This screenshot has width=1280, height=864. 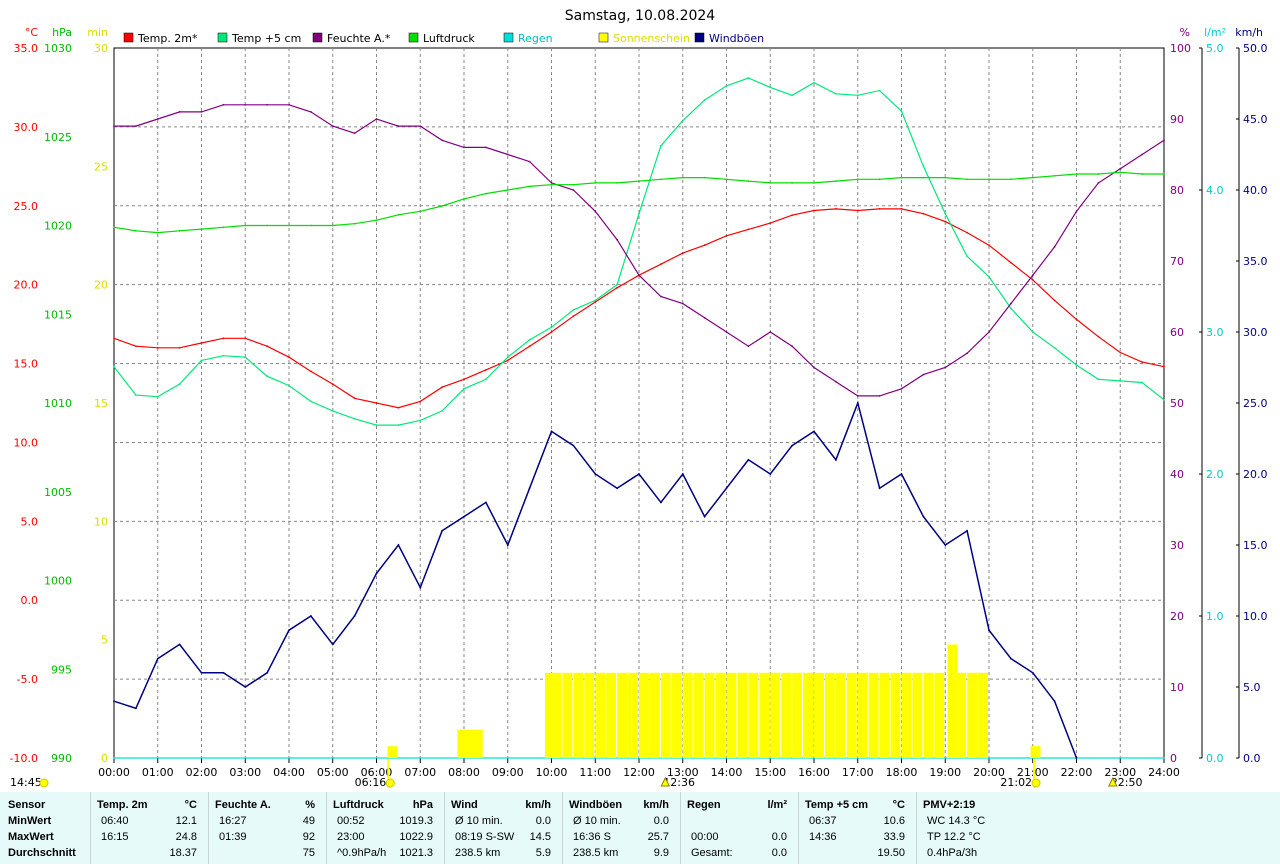 What do you see at coordinates (27, 679) in the screenshot?
I see `temp-tick-label: -5.0` at bounding box center [27, 679].